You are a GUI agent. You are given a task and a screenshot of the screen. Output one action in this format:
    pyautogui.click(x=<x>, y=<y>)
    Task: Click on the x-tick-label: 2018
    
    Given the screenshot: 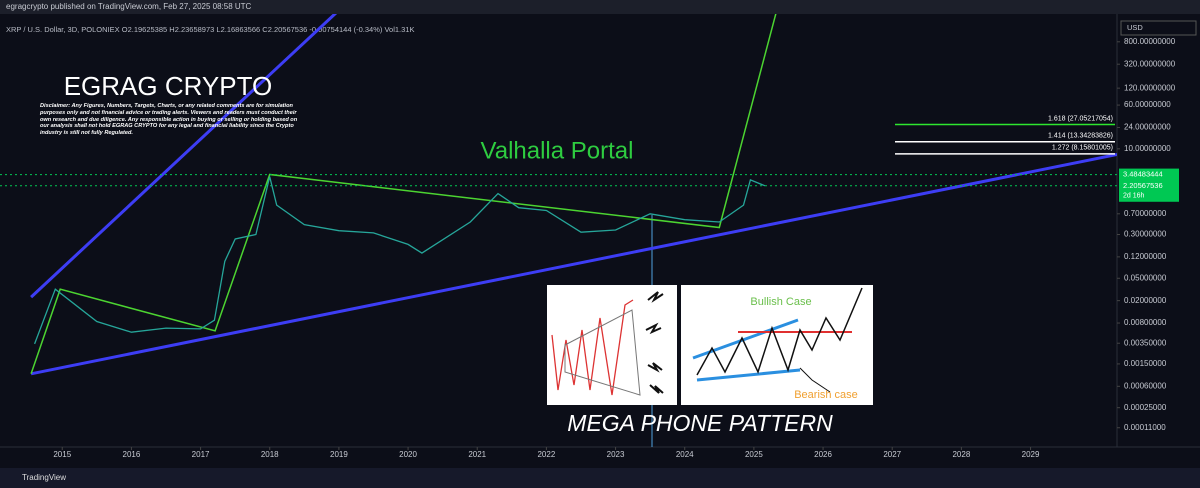 What is the action you would take?
    pyautogui.click(x=270, y=454)
    